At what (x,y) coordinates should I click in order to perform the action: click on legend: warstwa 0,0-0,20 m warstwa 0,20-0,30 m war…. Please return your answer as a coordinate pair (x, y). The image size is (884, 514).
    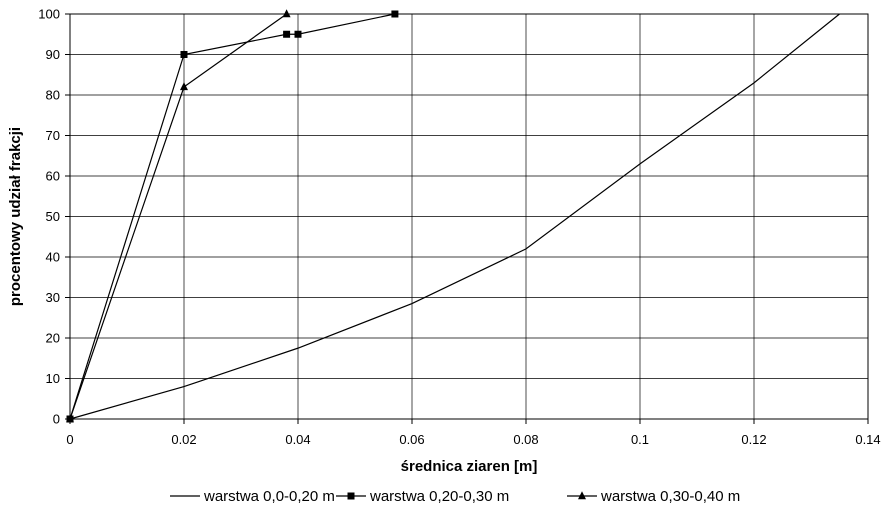
    Looking at the image, I should click on (455, 496).